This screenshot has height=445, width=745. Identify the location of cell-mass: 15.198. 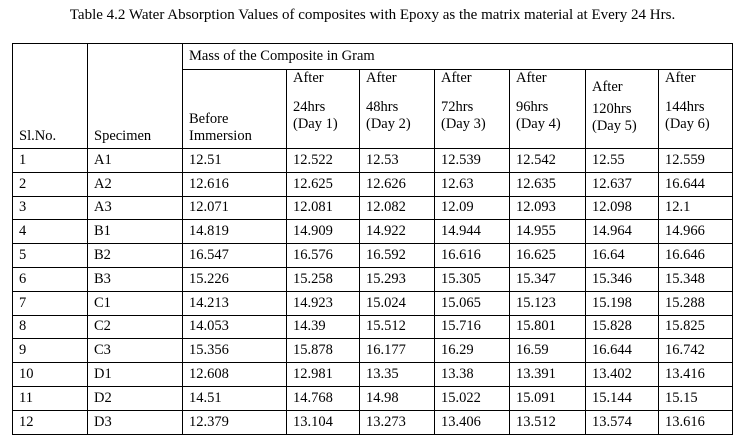
(622, 303).